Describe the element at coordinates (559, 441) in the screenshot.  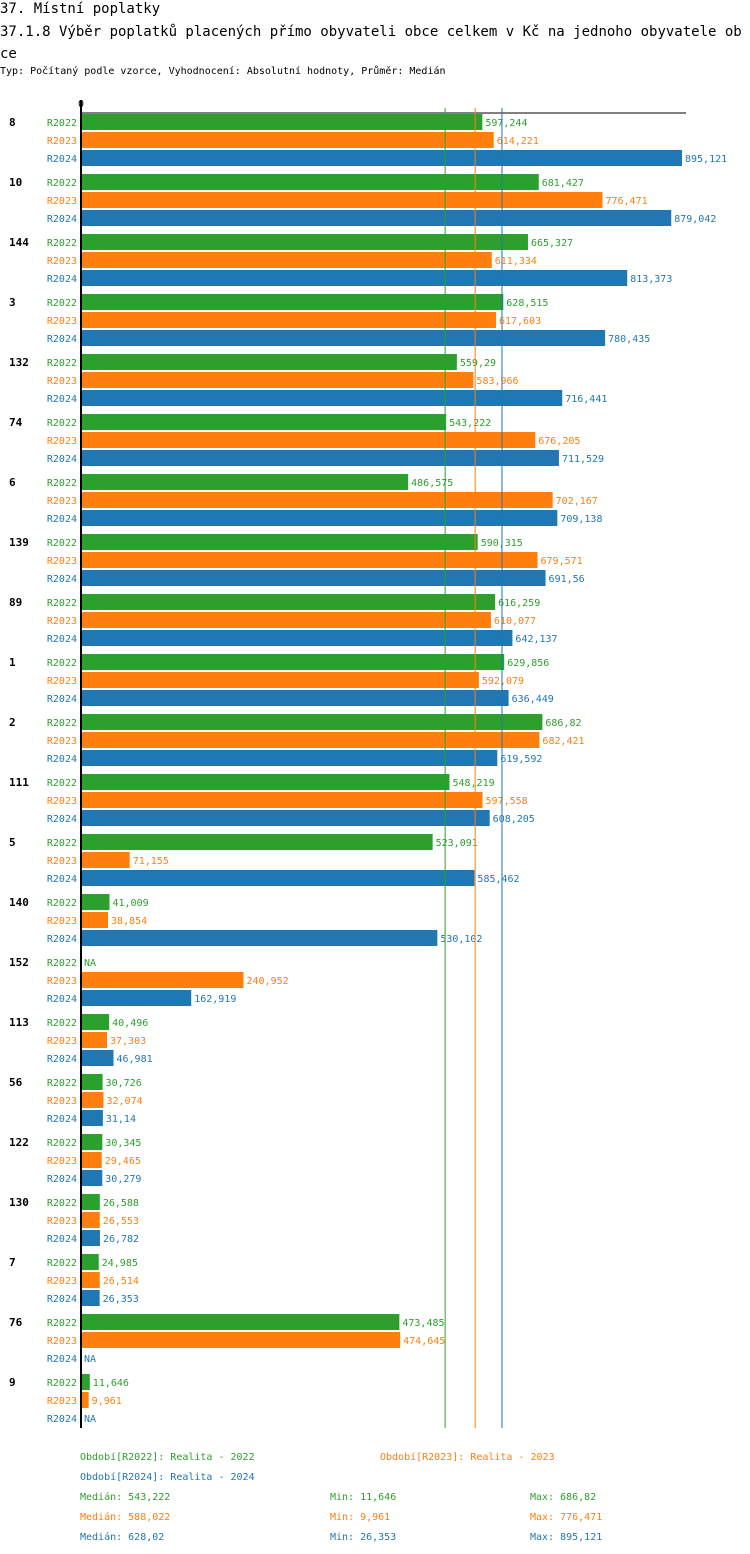
I see `data-label: 676,205` at that location.